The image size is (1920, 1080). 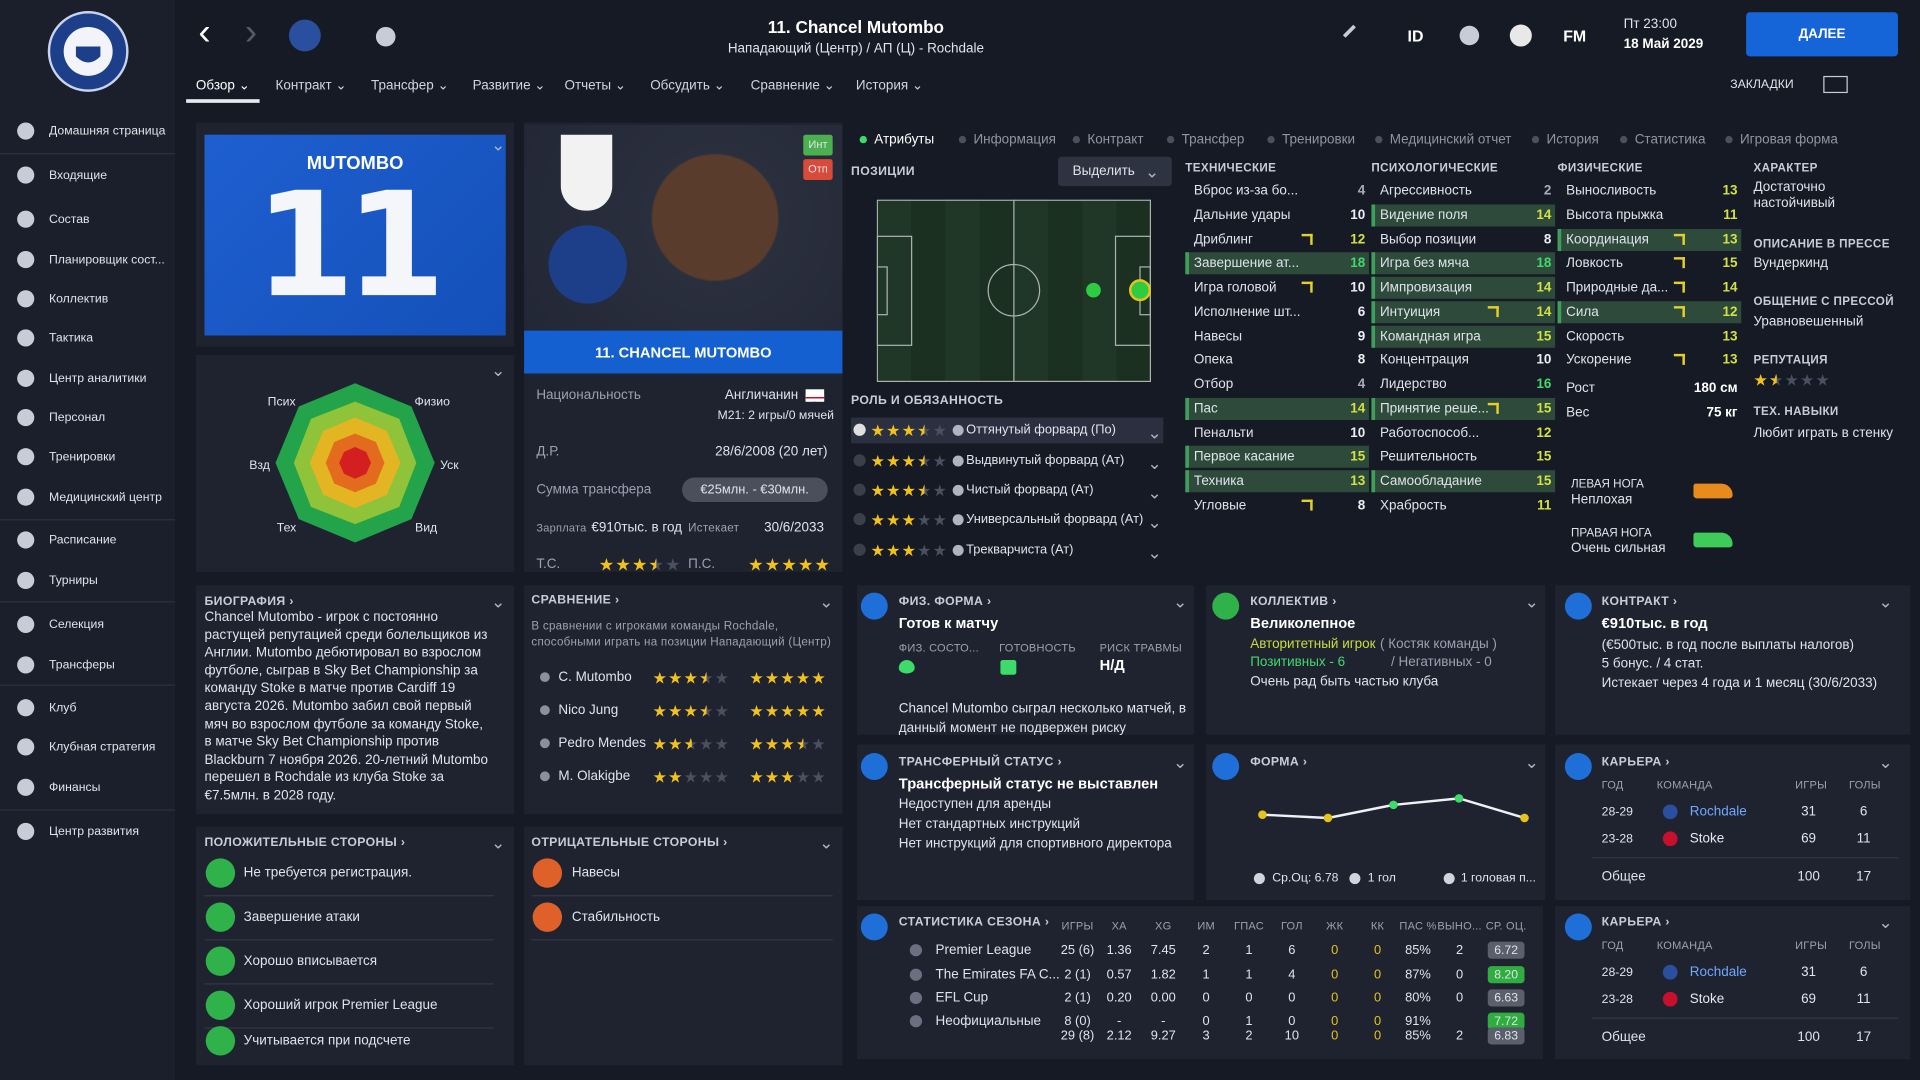 I want to click on panel-title: ТРАНСФЕРНЫЙ СТАТУС ›, so click(x=980, y=762).